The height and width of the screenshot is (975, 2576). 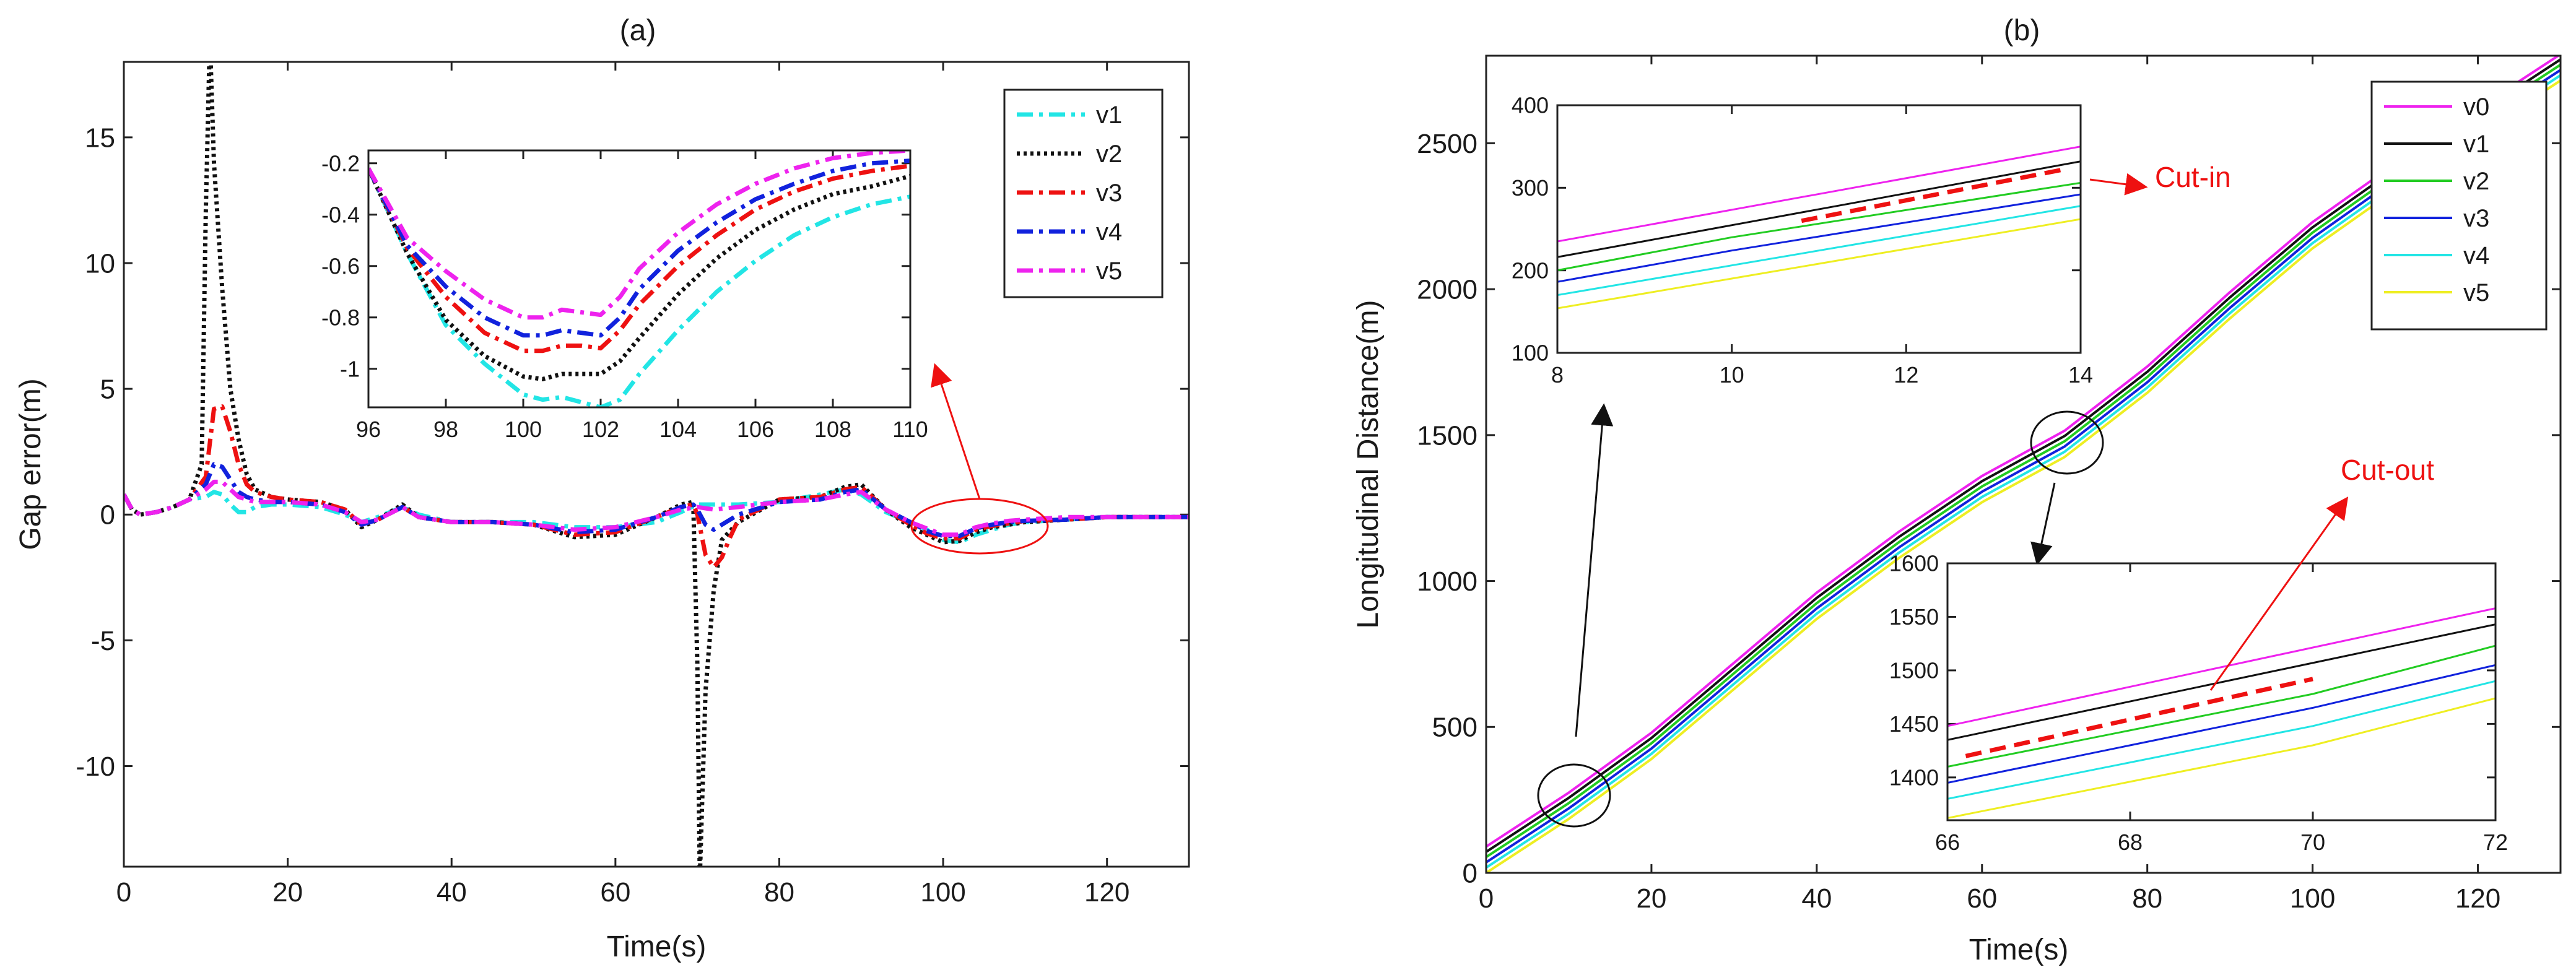 I want to click on y-tick-label: -5, so click(x=103, y=641).